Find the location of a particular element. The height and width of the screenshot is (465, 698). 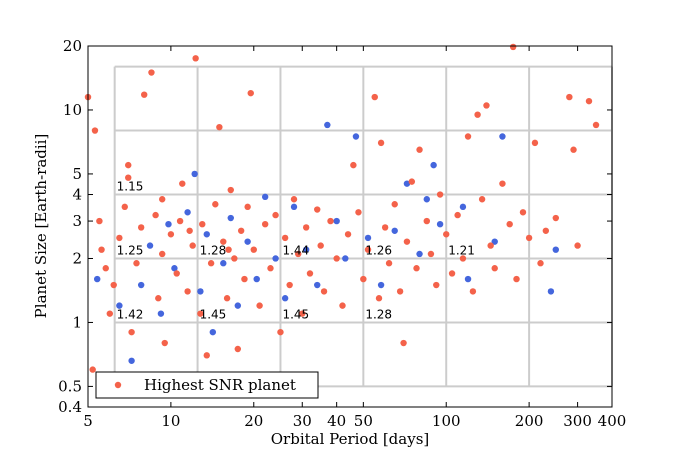

x-tick-label: 400 is located at coordinates (612, 421).